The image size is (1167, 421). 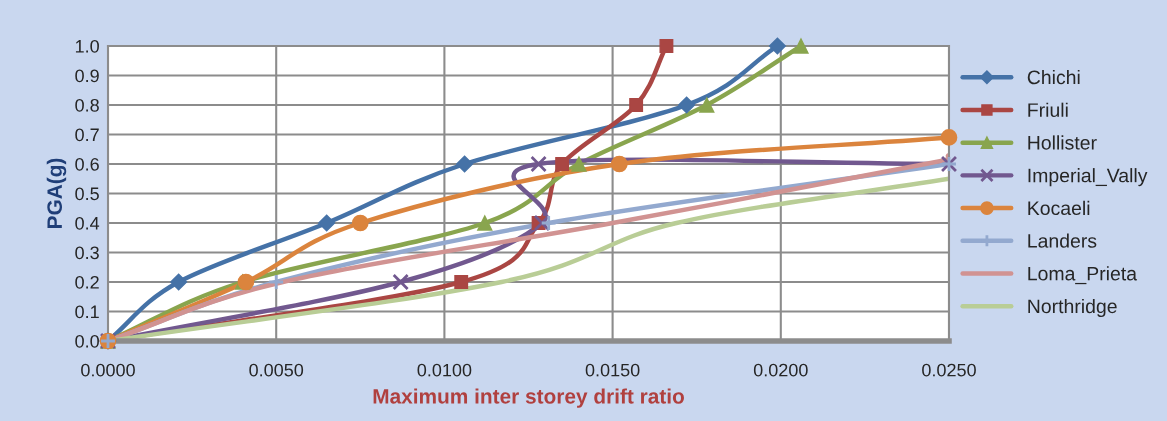 I want to click on x-tick-label: 0.0250, so click(x=949, y=370).